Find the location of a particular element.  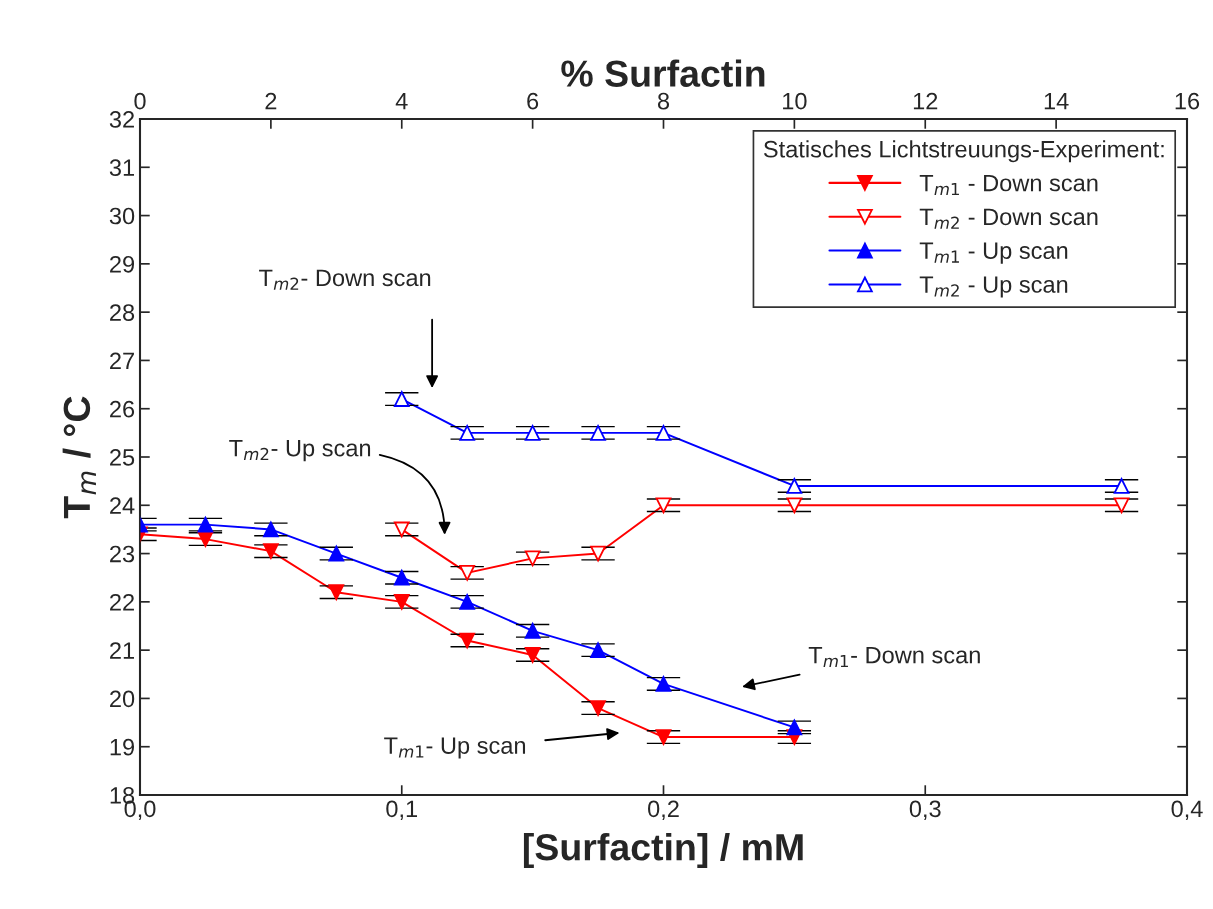

legend-label: T$_{m2}$ - Down scan is located at coordinates (1008, 218).